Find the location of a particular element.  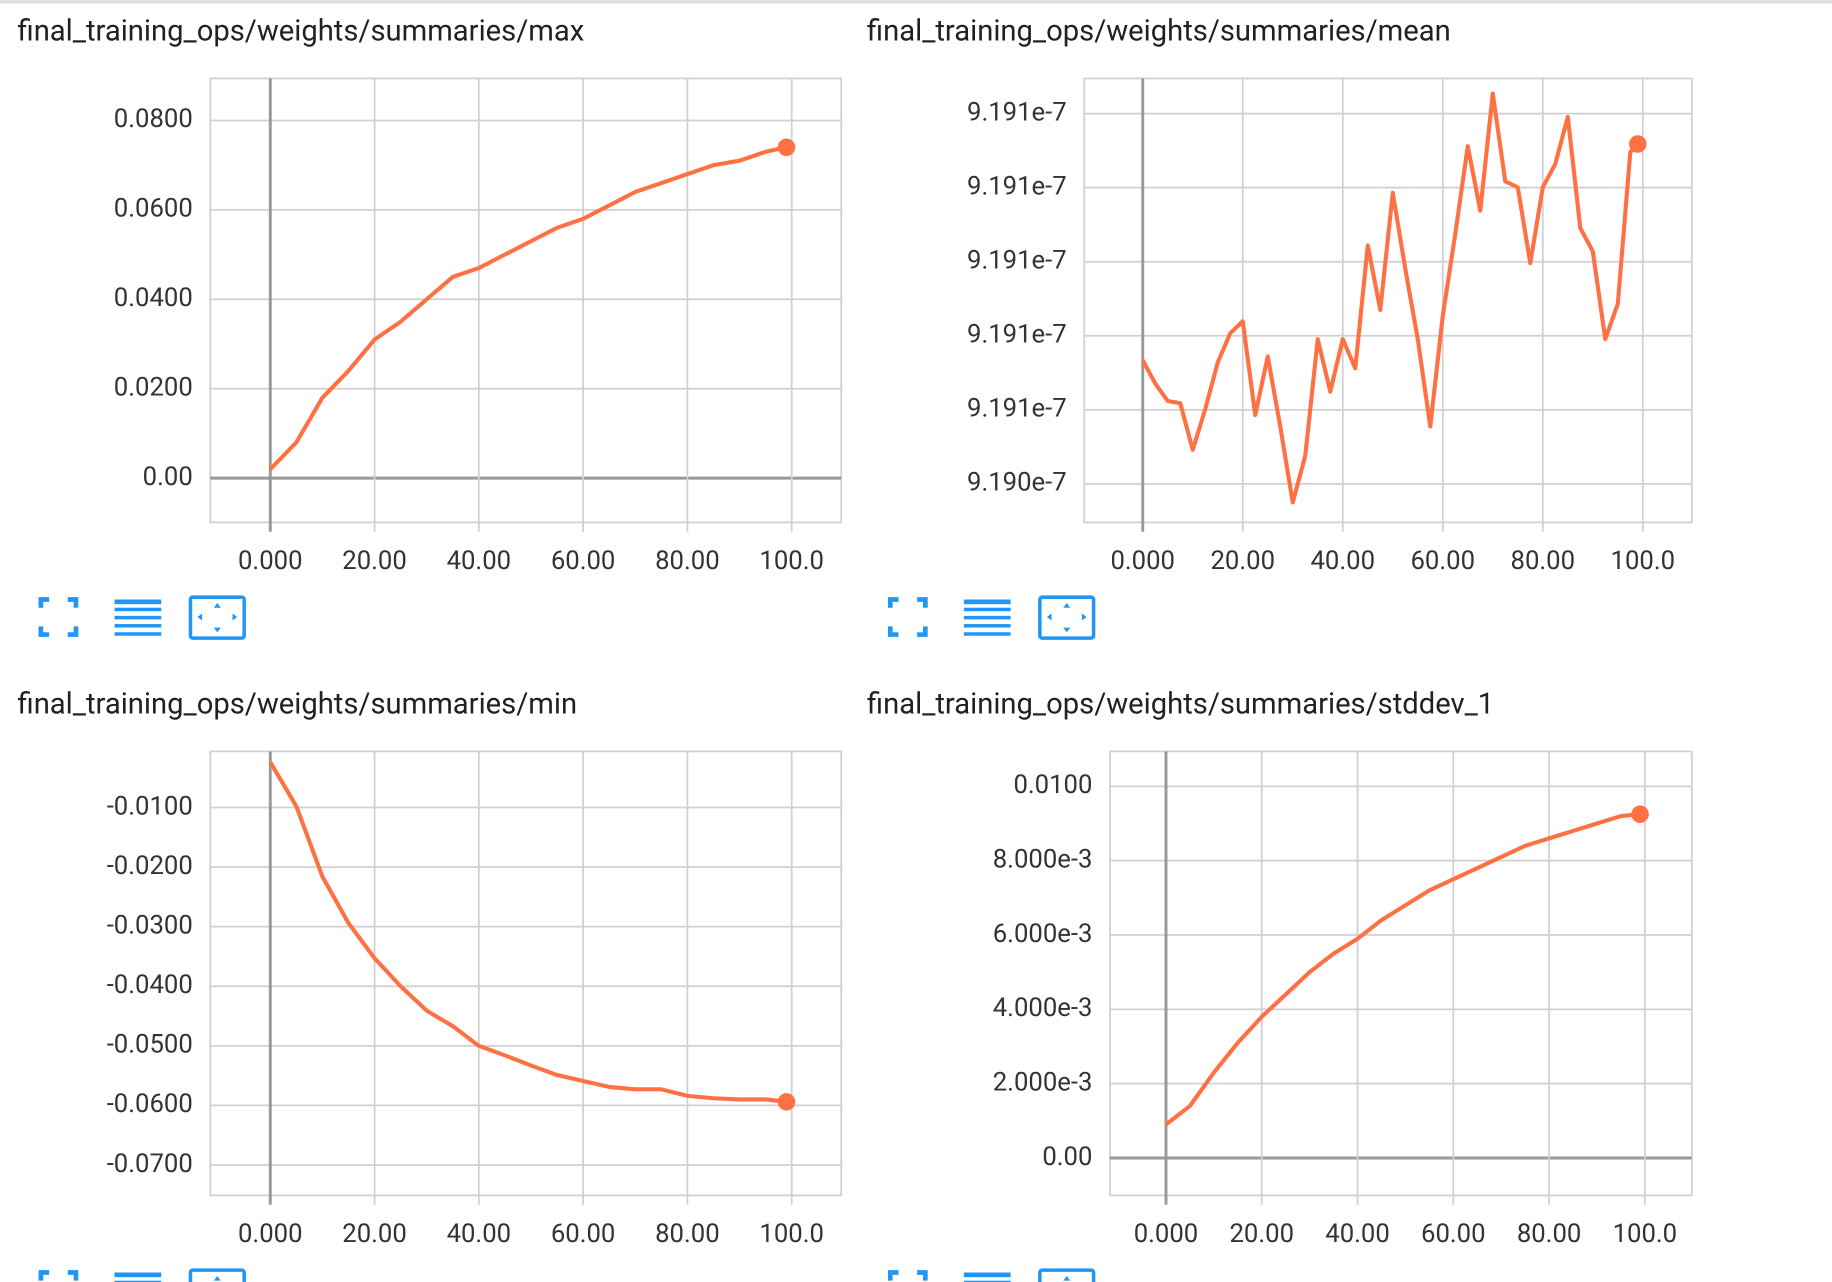

y-tick-label: 6.000e-3 is located at coordinates (1043, 934).